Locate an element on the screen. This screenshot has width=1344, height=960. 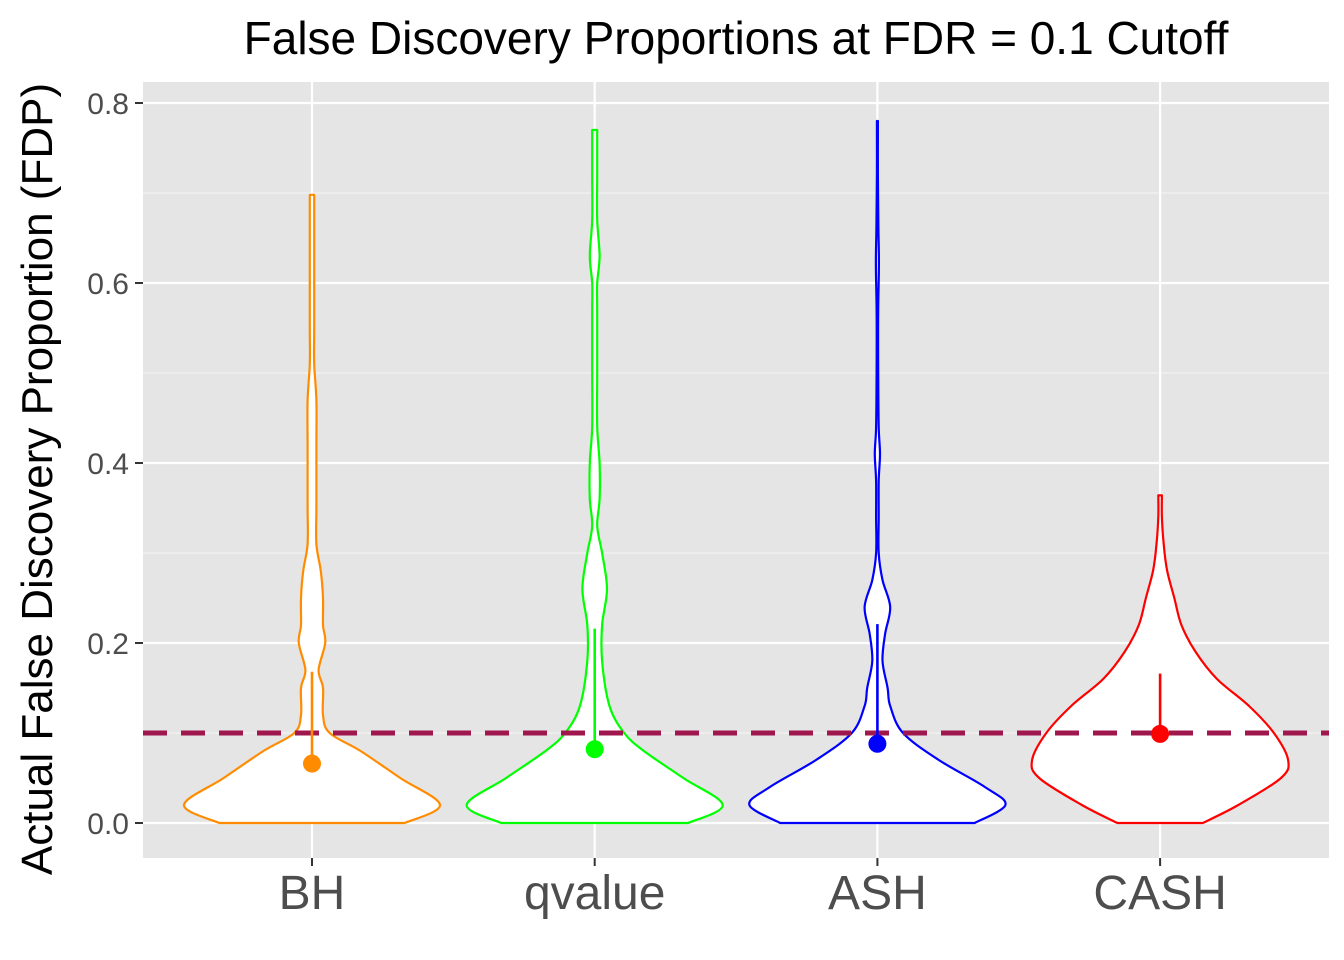
y-tick-label: 0.4 is located at coordinates (108, 464).